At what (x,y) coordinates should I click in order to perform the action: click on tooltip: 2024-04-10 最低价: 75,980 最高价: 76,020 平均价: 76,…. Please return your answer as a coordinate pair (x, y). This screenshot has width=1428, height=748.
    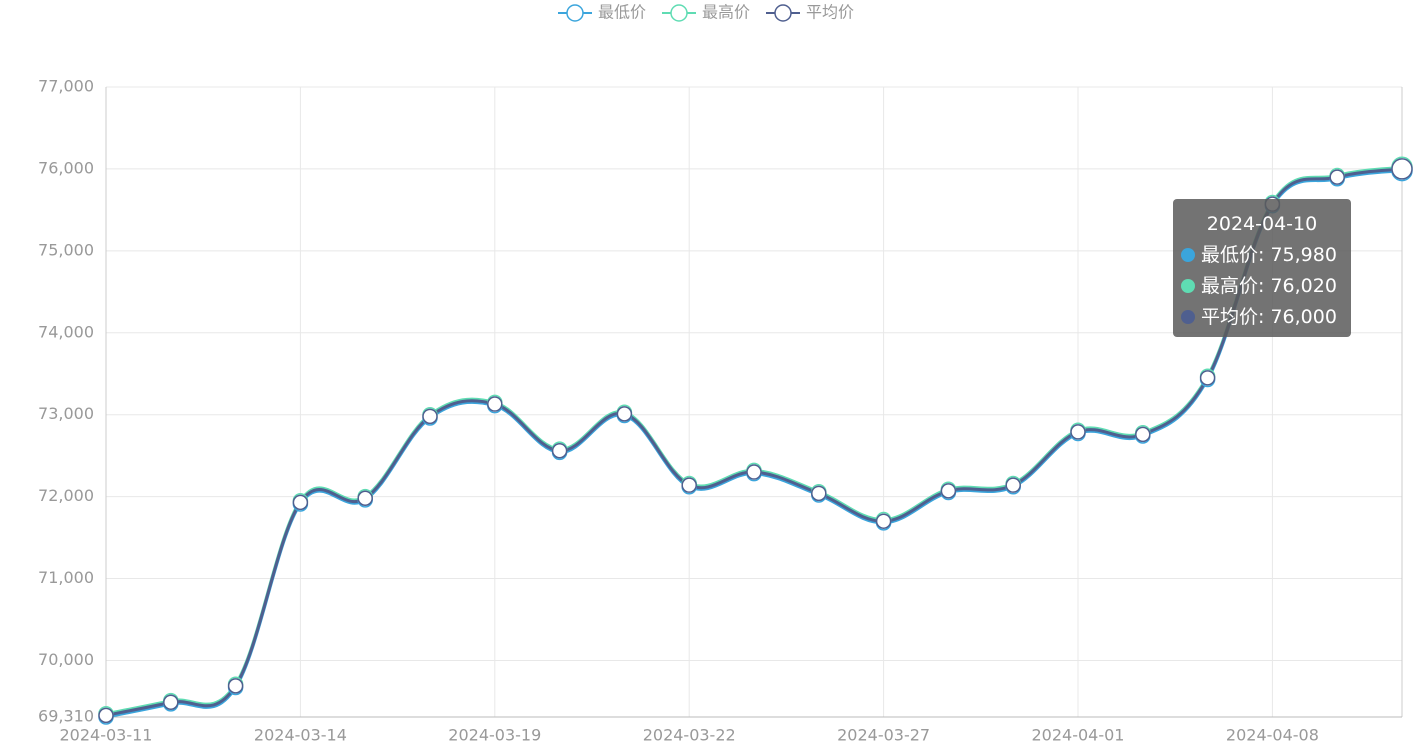
    Looking at the image, I should click on (1262, 268).